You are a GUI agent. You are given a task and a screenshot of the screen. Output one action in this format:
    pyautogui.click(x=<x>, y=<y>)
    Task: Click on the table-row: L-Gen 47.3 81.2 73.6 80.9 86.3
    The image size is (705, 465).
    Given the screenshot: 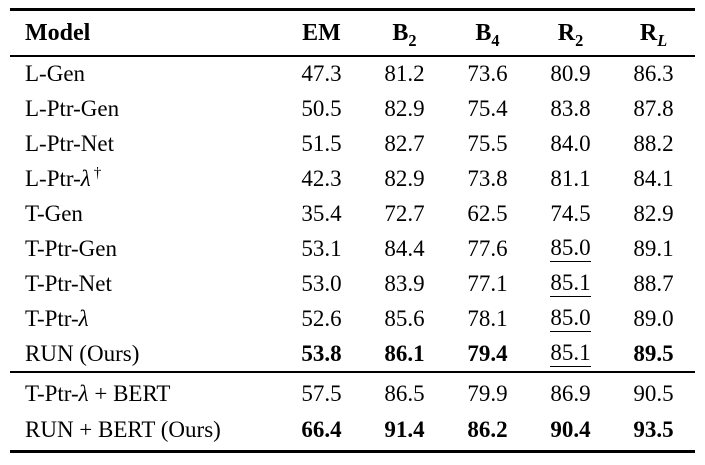 What is the action you would take?
    pyautogui.click(x=352, y=74)
    